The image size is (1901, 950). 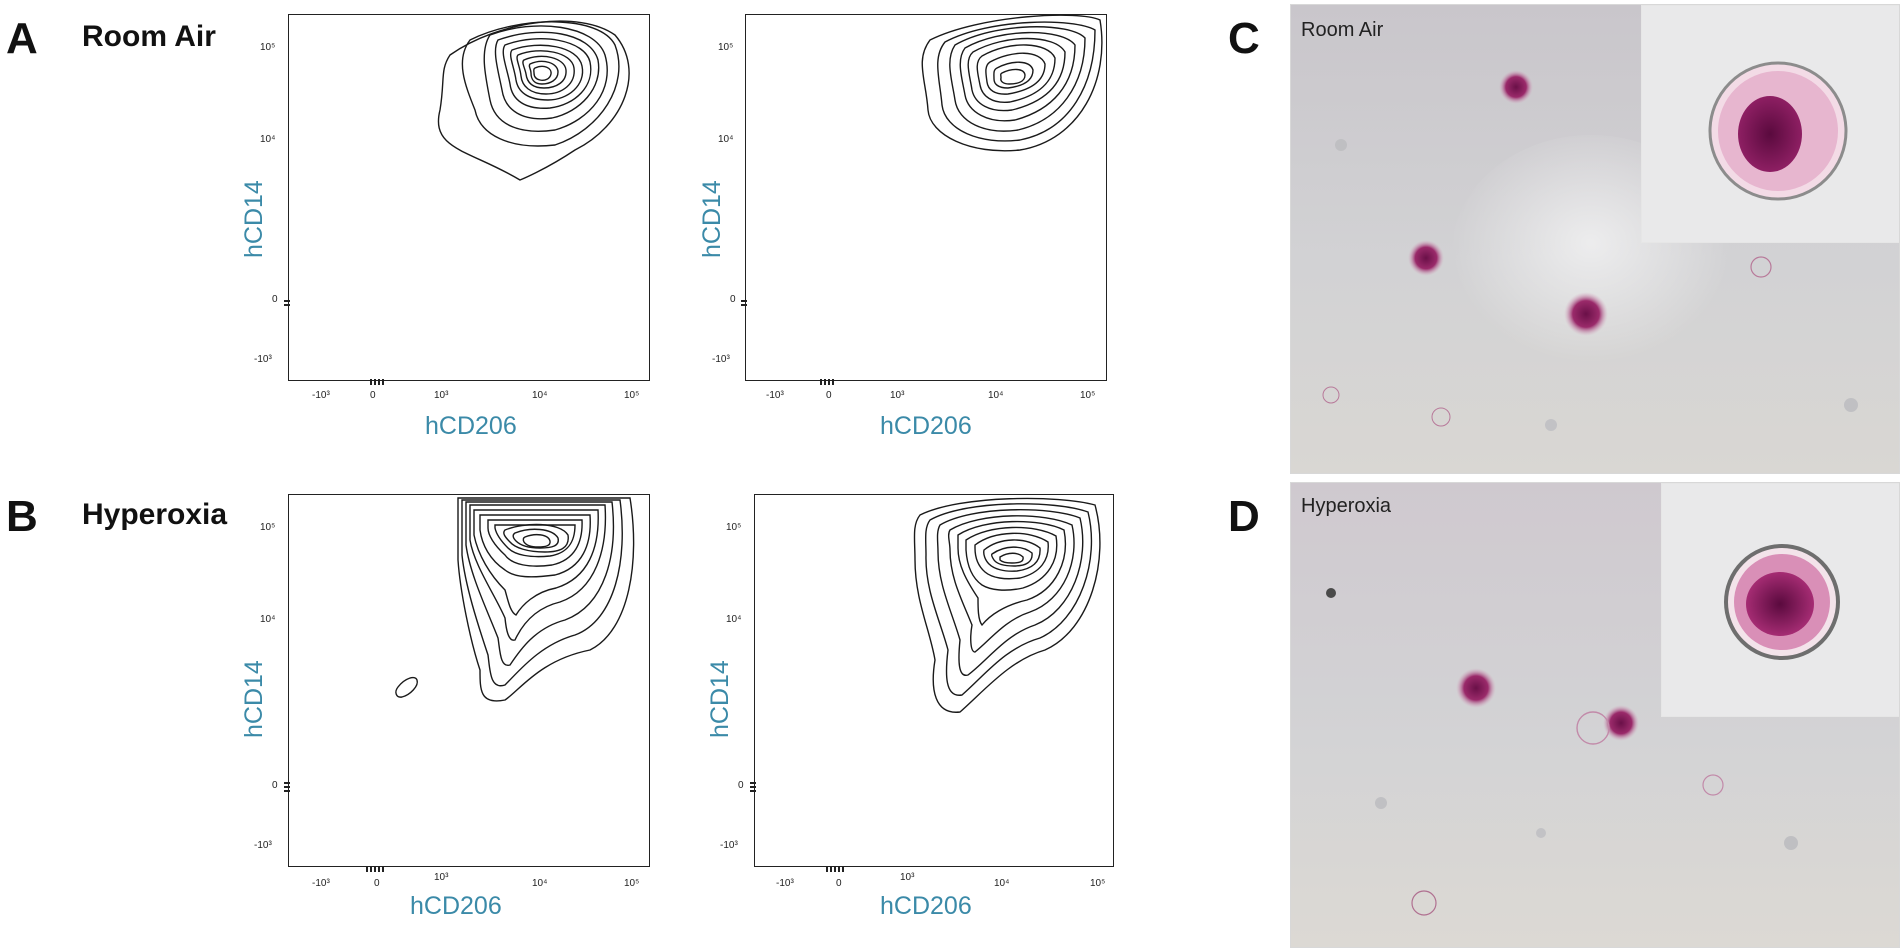 I want to click on panel-letter-d: D, so click(x=1244, y=516).